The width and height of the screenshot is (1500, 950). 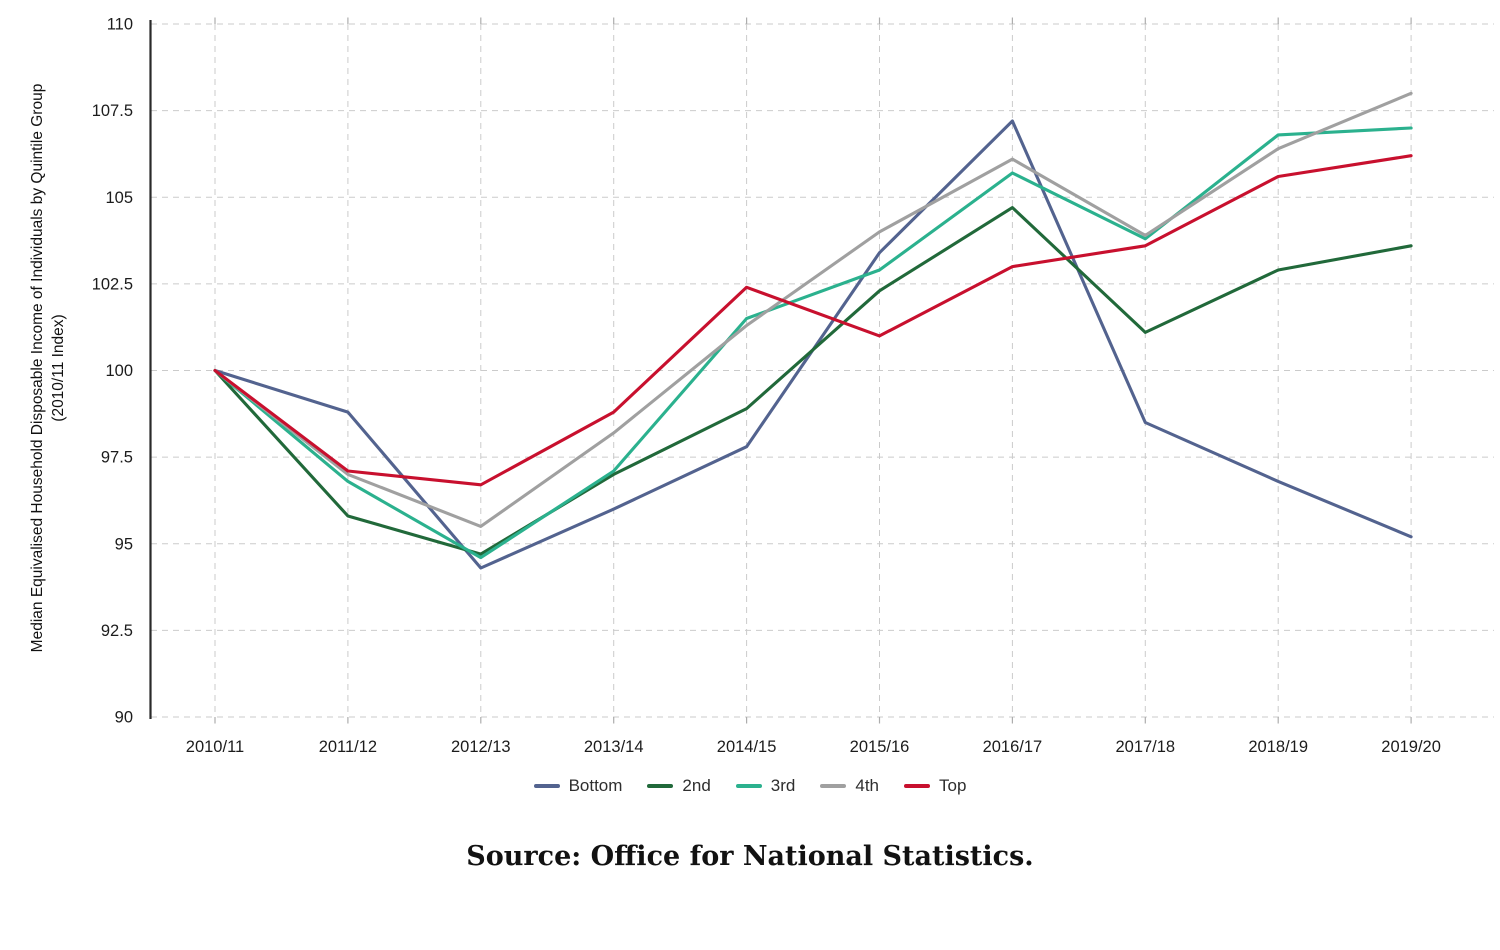 What do you see at coordinates (117, 631) in the screenshot?
I see `y-tick-label: 92.5` at bounding box center [117, 631].